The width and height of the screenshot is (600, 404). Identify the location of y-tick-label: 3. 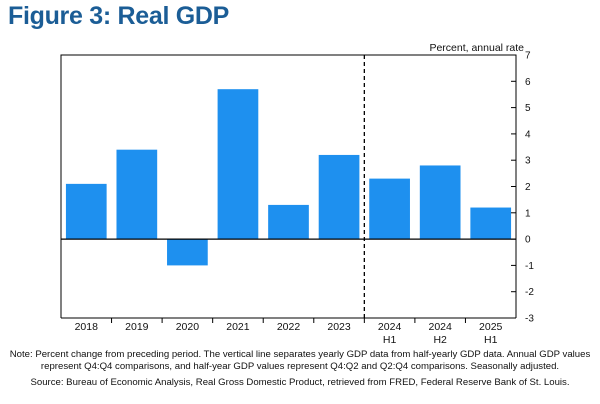
(528, 161).